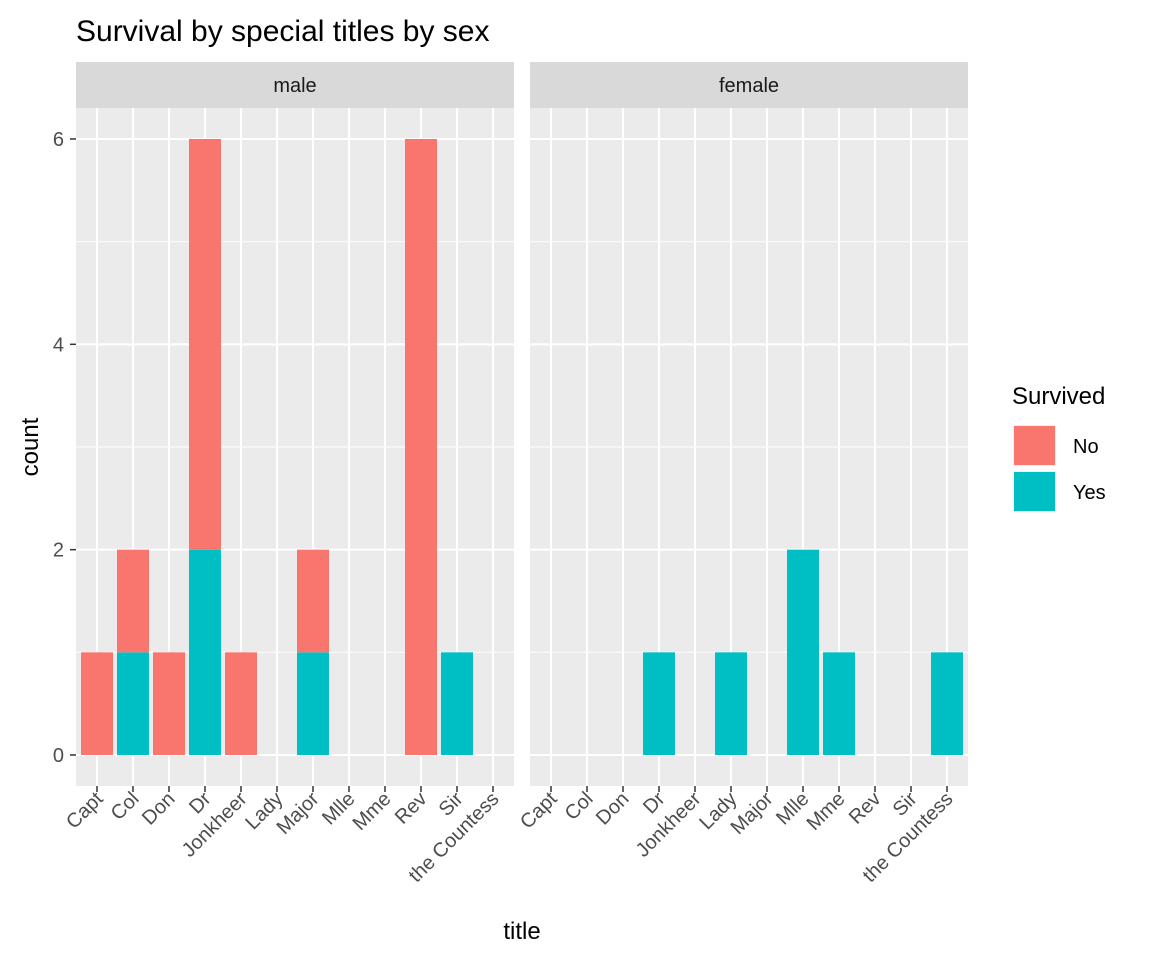  Describe the element at coordinates (947, 703) in the screenshot. I see `bar-female-the Countess-yes` at that location.